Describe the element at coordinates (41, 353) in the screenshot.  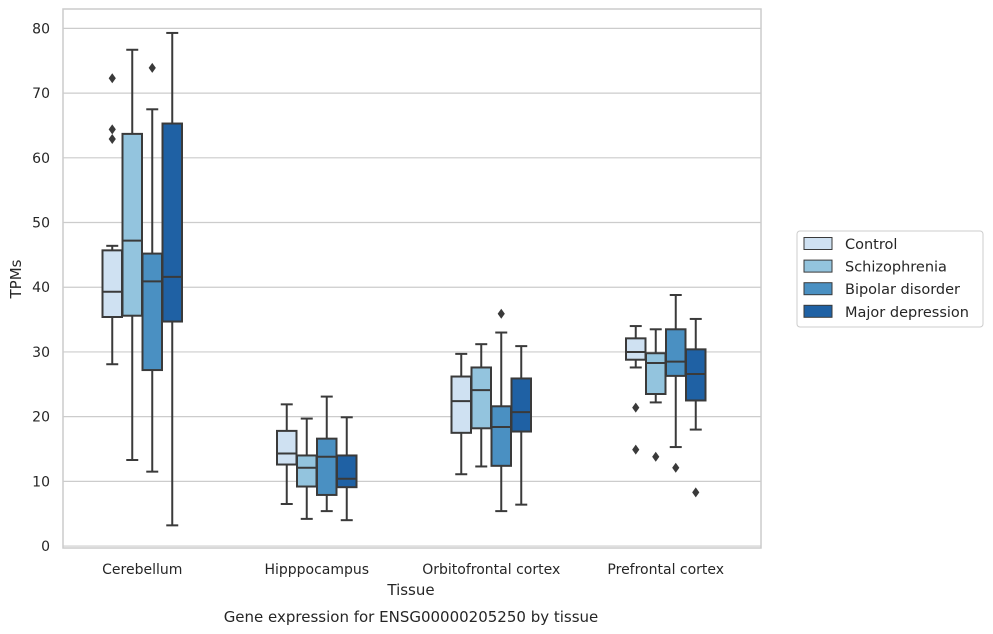
I see `y-tick-label: 30` at that location.